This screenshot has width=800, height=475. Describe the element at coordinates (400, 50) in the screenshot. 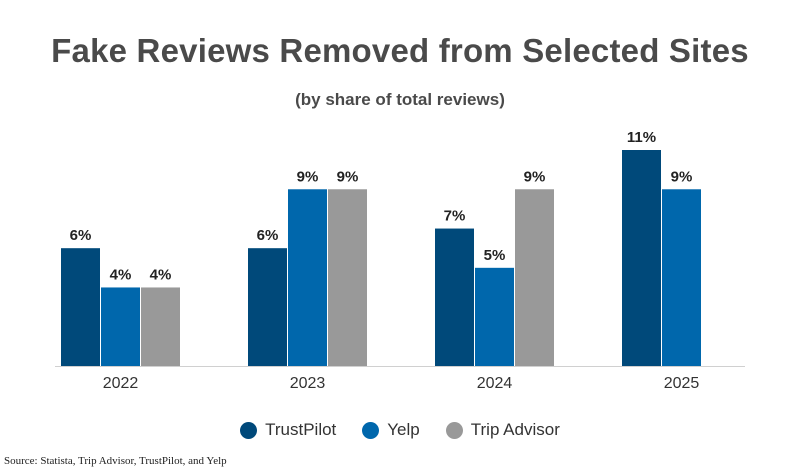

I see `chart-title: Fake Reviews Removed from Selected Sites` at that location.